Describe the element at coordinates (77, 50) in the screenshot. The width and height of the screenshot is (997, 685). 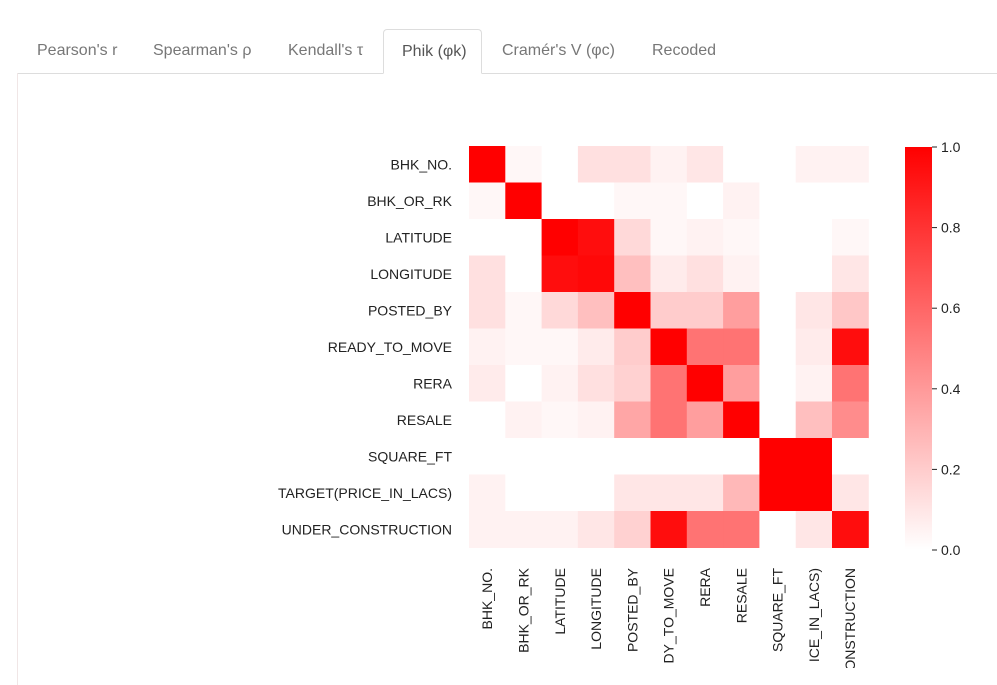
I see `tab-pearson: Pearson's r` at that location.